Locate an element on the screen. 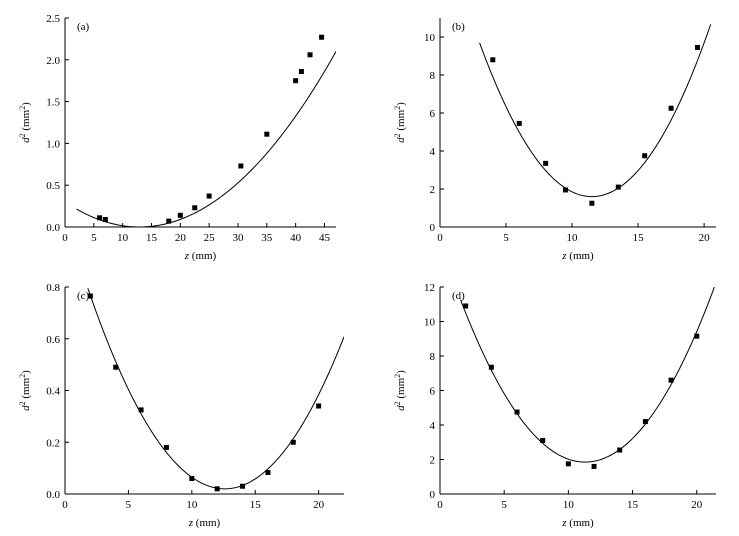 The width and height of the screenshot is (739, 536). x-tick-label: 45 is located at coordinates (325, 238).